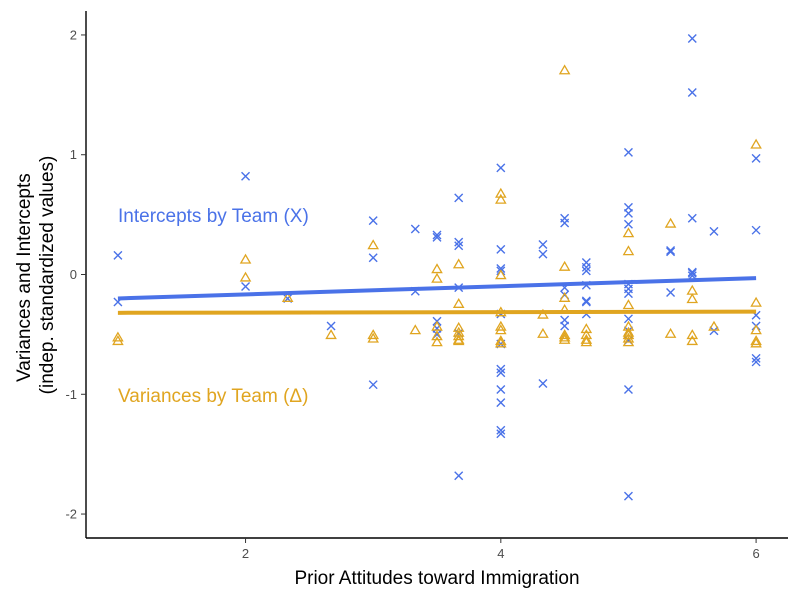  I want to click on y-axis-title-line-2: (indep. standardized values), so click(47, 275).